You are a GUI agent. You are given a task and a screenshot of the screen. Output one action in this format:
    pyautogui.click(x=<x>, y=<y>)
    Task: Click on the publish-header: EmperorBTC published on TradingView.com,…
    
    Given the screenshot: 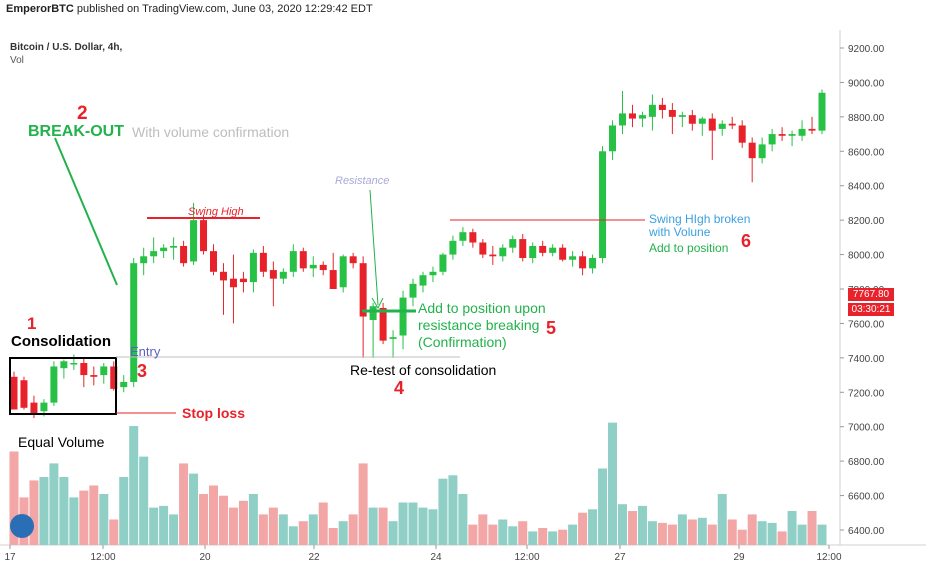 What is the action you would take?
    pyautogui.click(x=189, y=9)
    